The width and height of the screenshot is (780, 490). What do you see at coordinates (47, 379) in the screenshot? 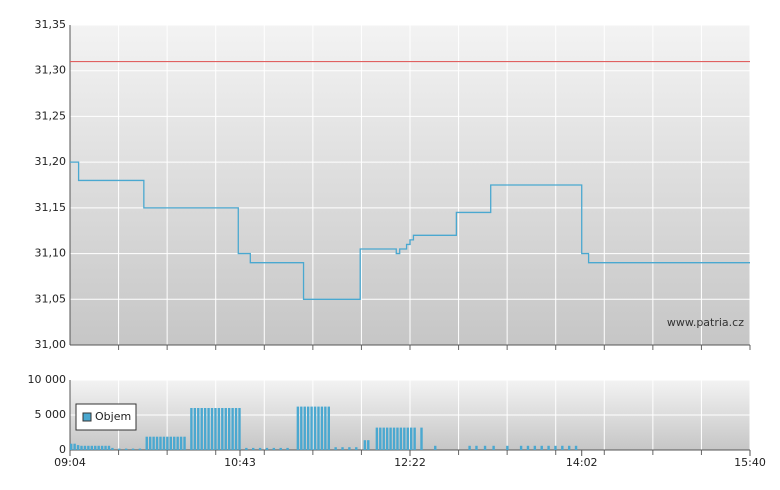
I see `y-tick-label: 10 000` at bounding box center [47, 379].